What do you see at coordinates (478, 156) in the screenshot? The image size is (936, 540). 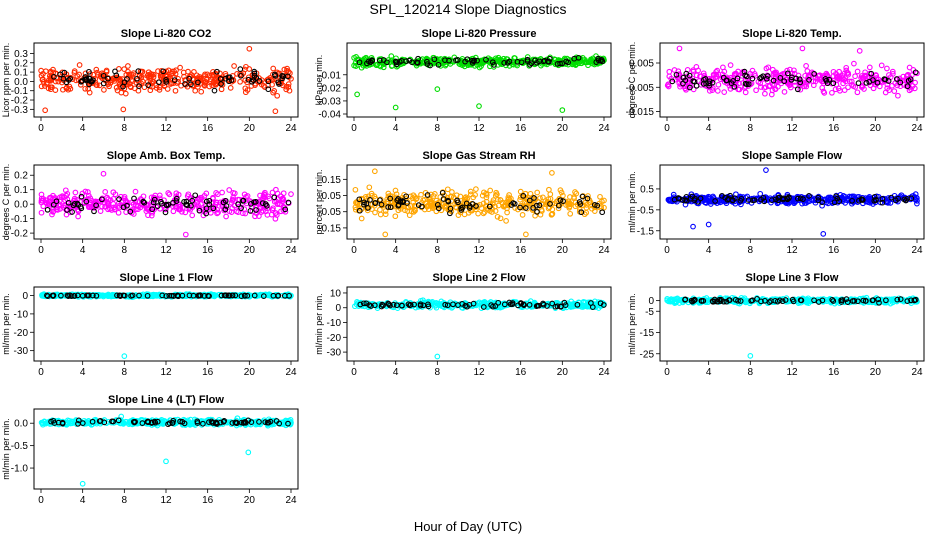 I see `panel-title: Slope Gas Stream RH` at bounding box center [478, 156].